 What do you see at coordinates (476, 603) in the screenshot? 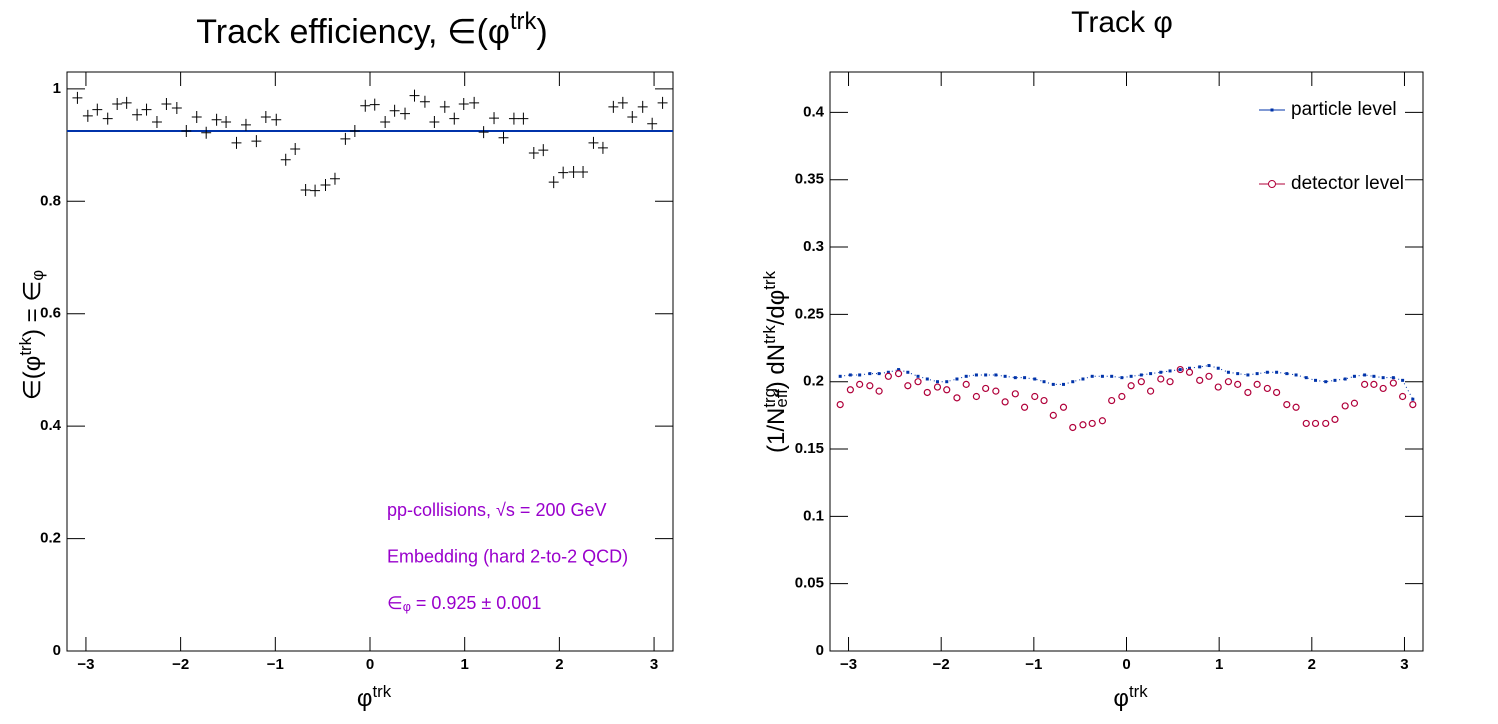
I see `annotation-part: = 0.925 ± 0.001` at bounding box center [476, 603].